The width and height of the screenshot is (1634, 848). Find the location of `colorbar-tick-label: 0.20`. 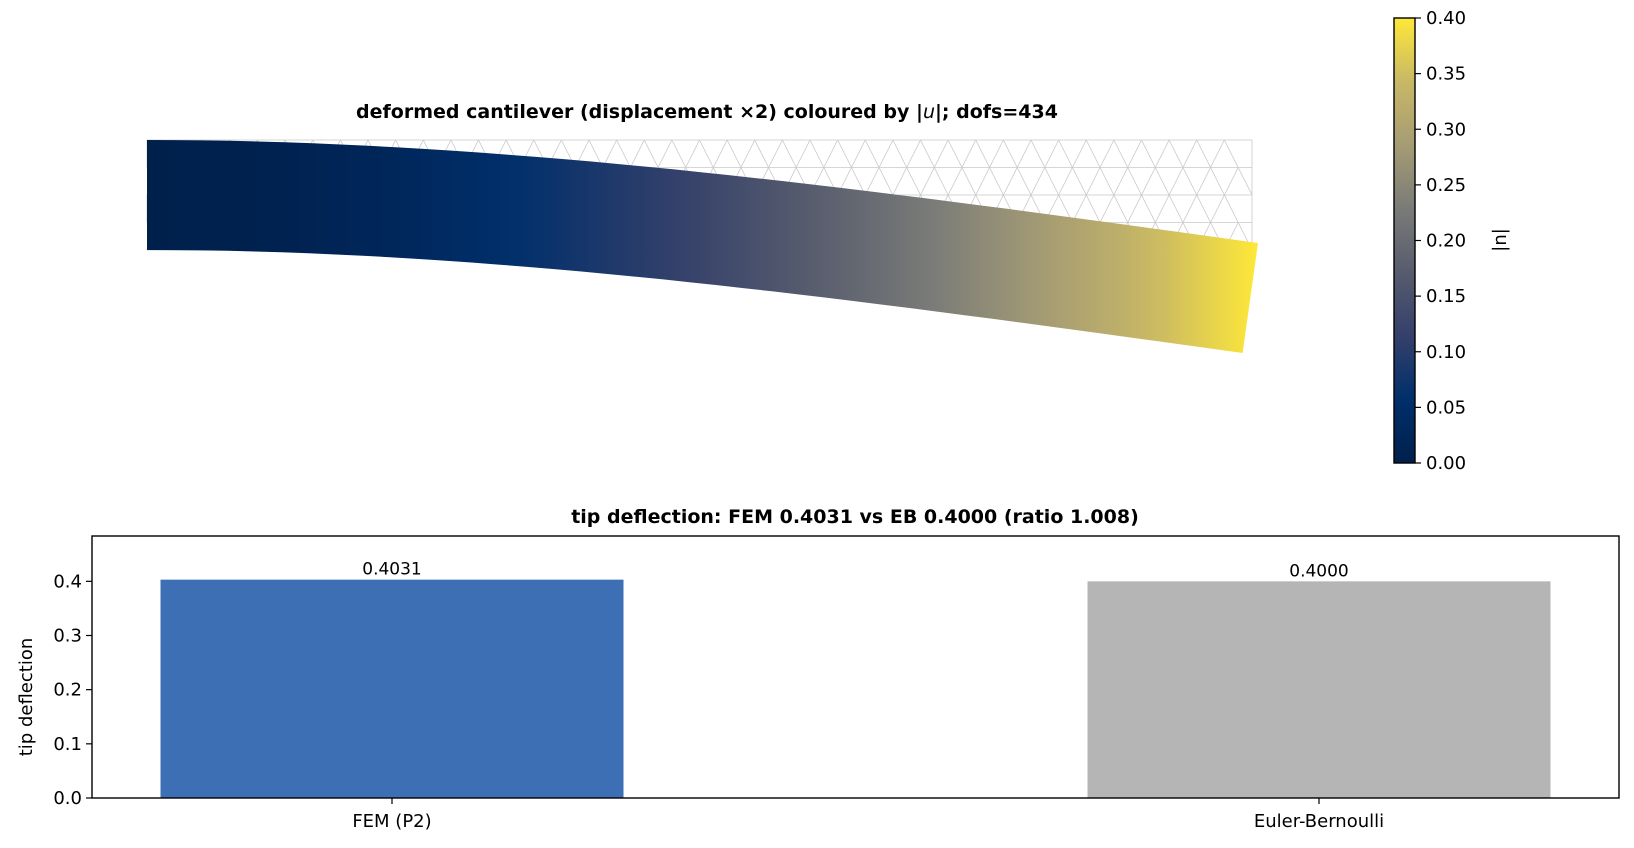

colorbar-tick-label: 0.20 is located at coordinates (1446, 241).